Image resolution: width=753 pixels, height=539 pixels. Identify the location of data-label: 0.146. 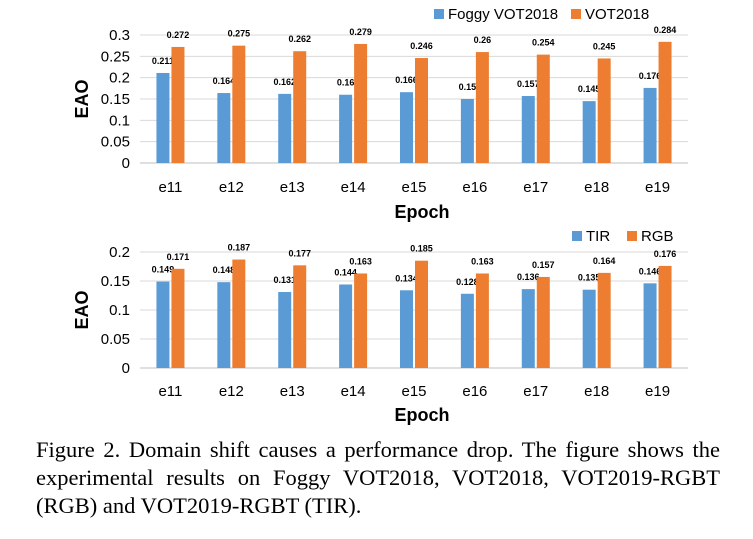
(650, 271).